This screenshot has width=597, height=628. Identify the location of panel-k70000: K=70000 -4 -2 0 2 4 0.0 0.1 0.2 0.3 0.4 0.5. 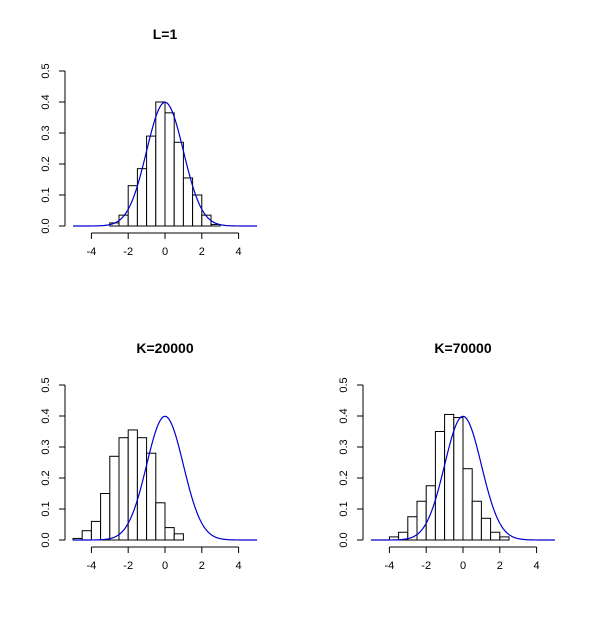
(446, 456).